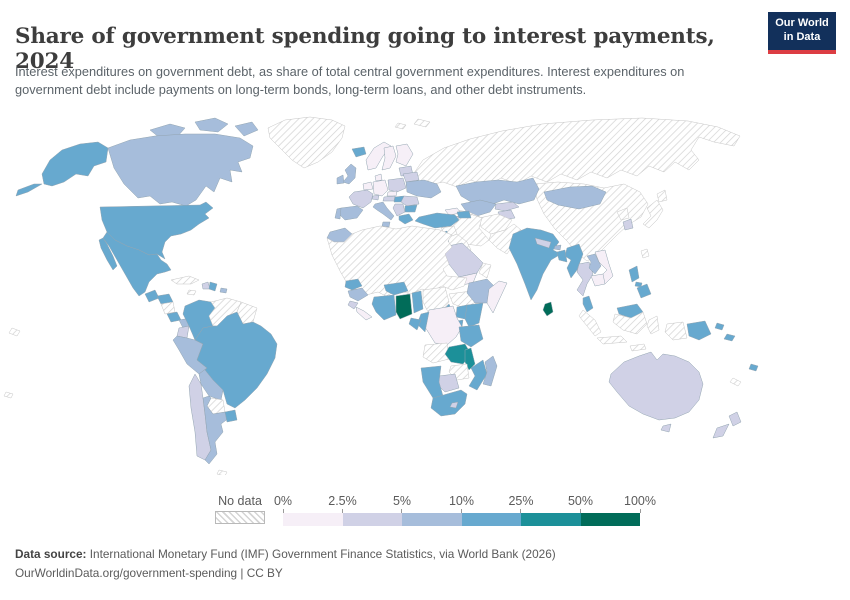  I want to click on region-sahara, so click(397, 261).